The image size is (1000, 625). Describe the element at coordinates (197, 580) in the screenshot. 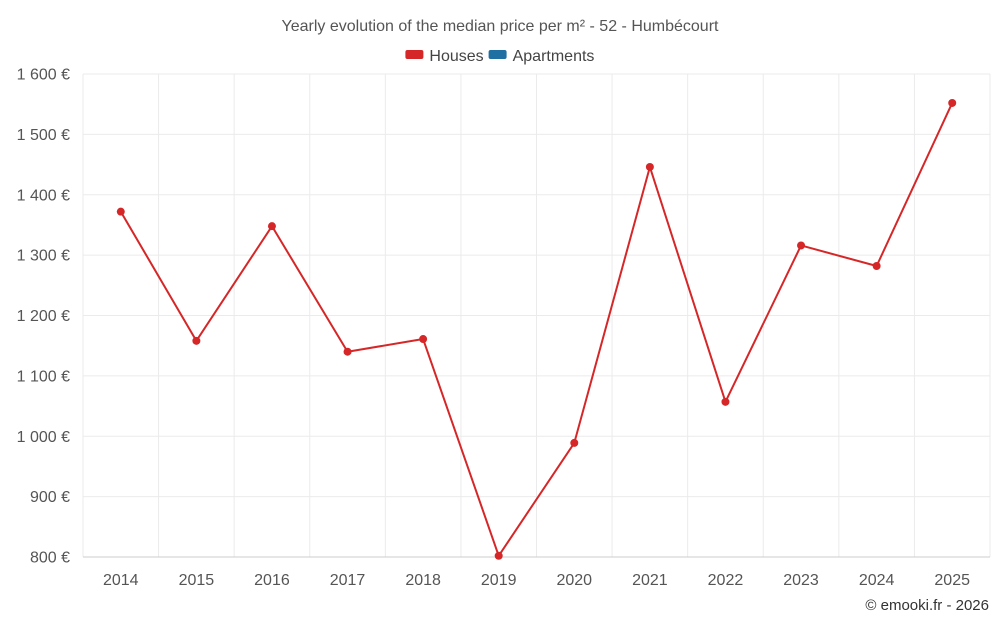

I see `x-tick-label: 2015` at that location.